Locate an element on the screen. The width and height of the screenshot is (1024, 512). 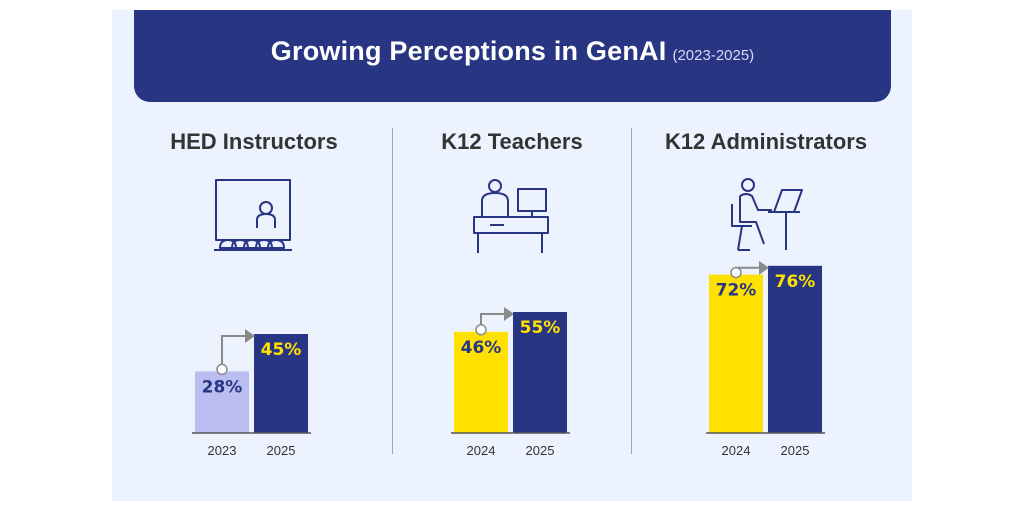
title-banner is located at coordinates (512, 56).